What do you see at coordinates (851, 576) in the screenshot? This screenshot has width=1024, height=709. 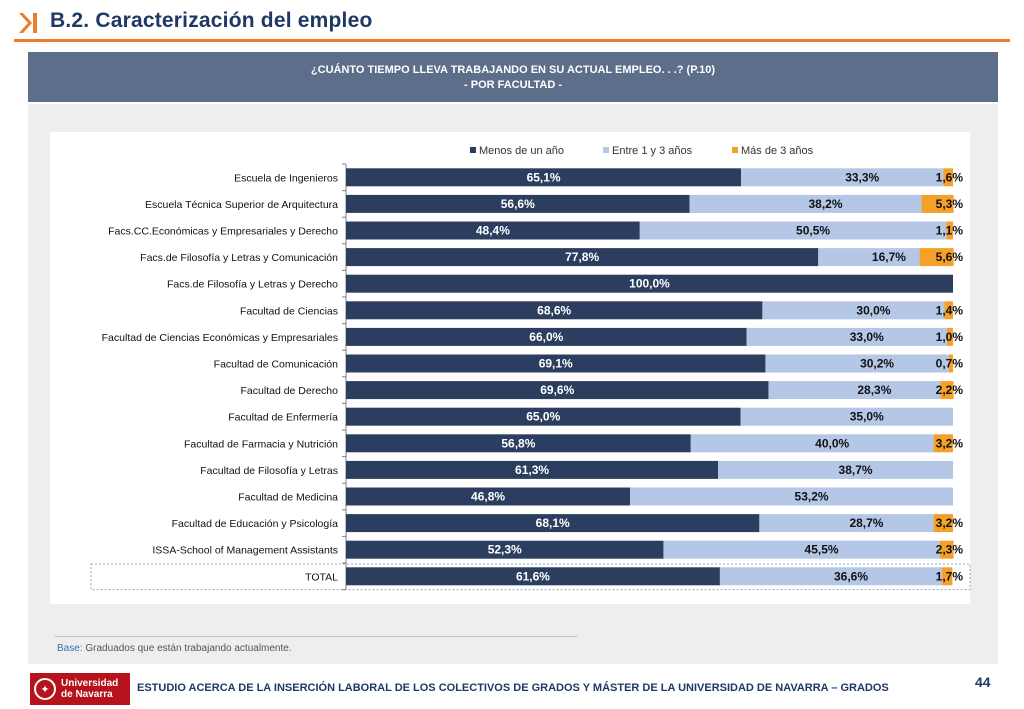 I see `data-label-1: 36,6%` at bounding box center [851, 576].